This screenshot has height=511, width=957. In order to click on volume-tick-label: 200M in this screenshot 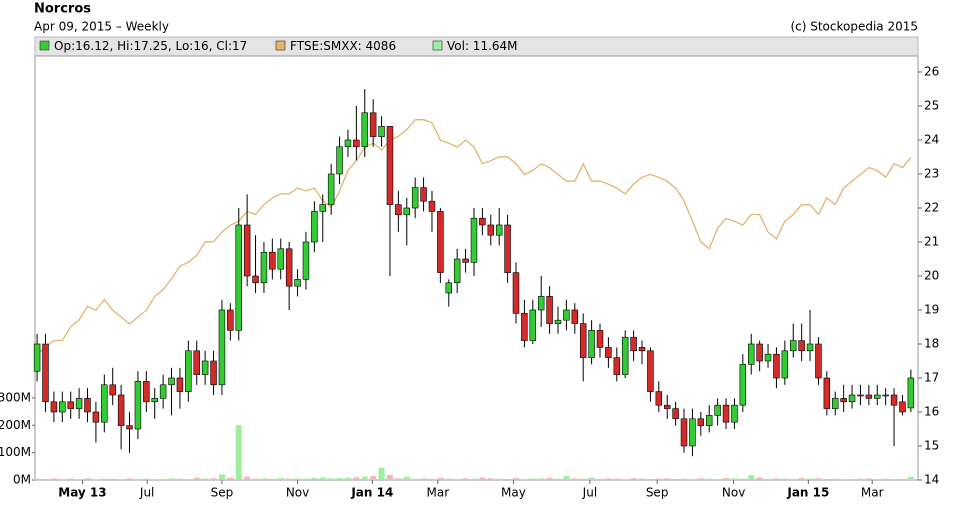, I will do `click(15, 425)`.